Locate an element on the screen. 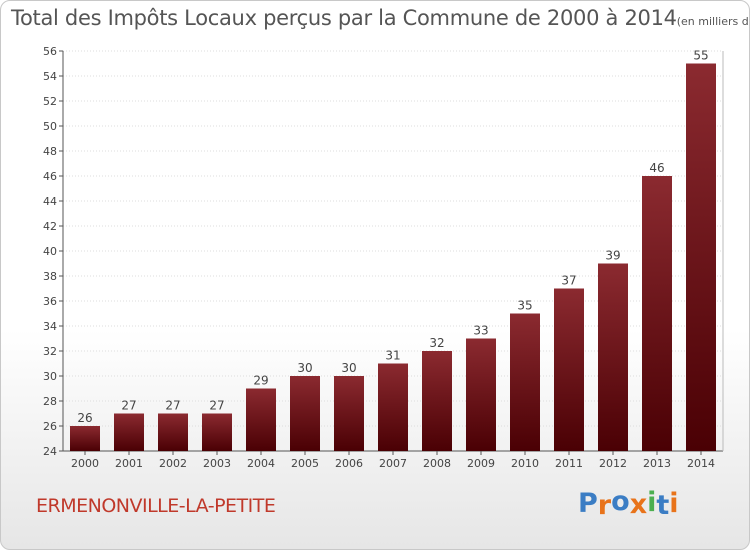 This screenshot has width=750, height=550. x-tick-label: 2006 is located at coordinates (349, 463).